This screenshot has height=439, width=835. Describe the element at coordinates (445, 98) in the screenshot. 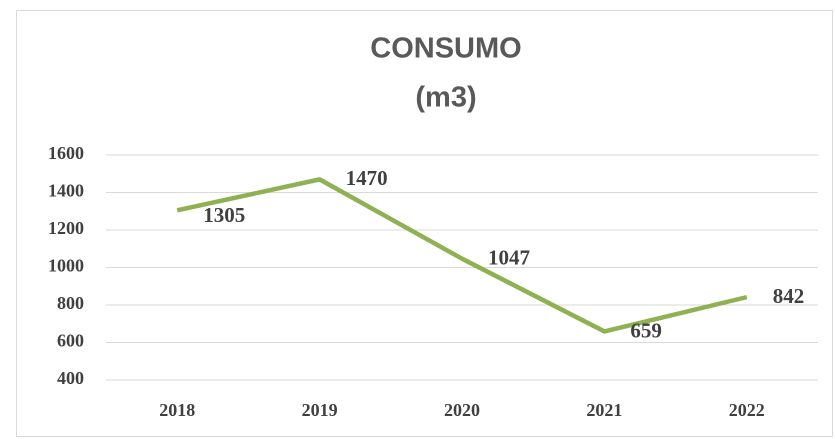

I see `chart-subtitle: (m3)` at that location.